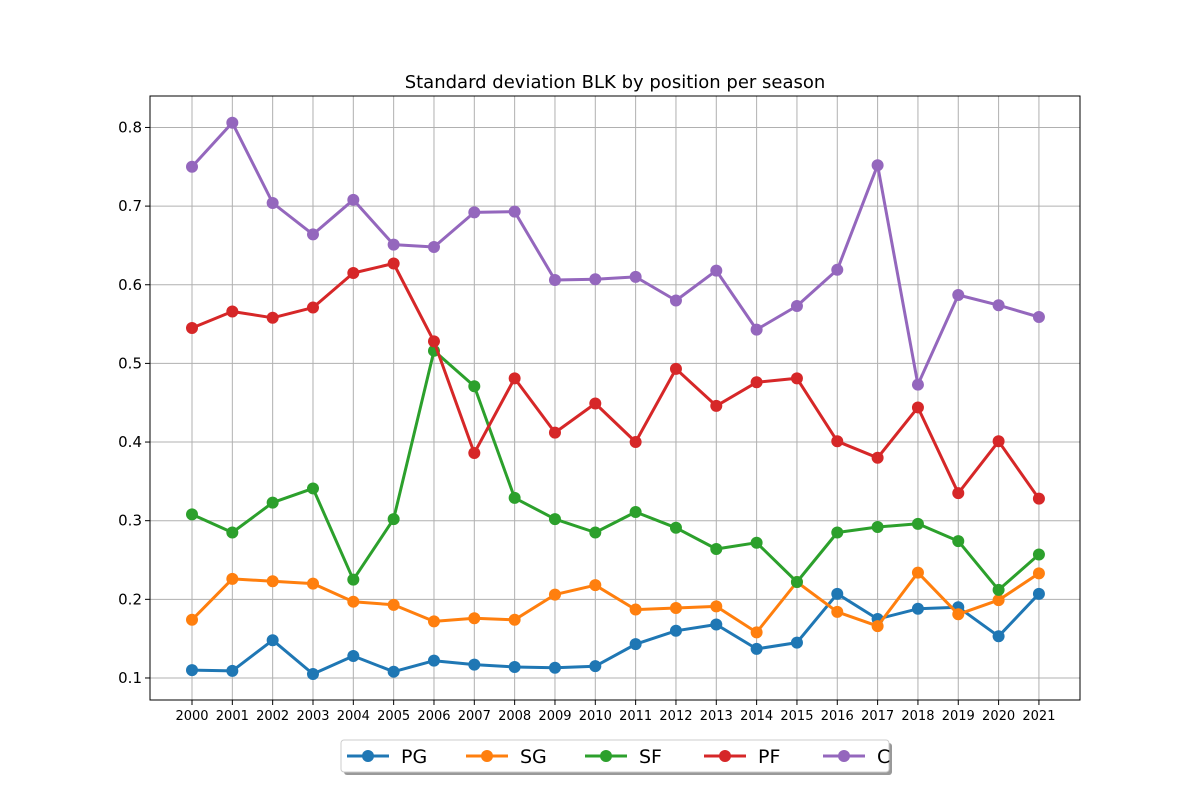 Image resolution: width=1200 pixels, height=800 pixels. What do you see at coordinates (474, 716) in the screenshot?
I see `x-tick-label: 2007` at bounding box center [474, 716].